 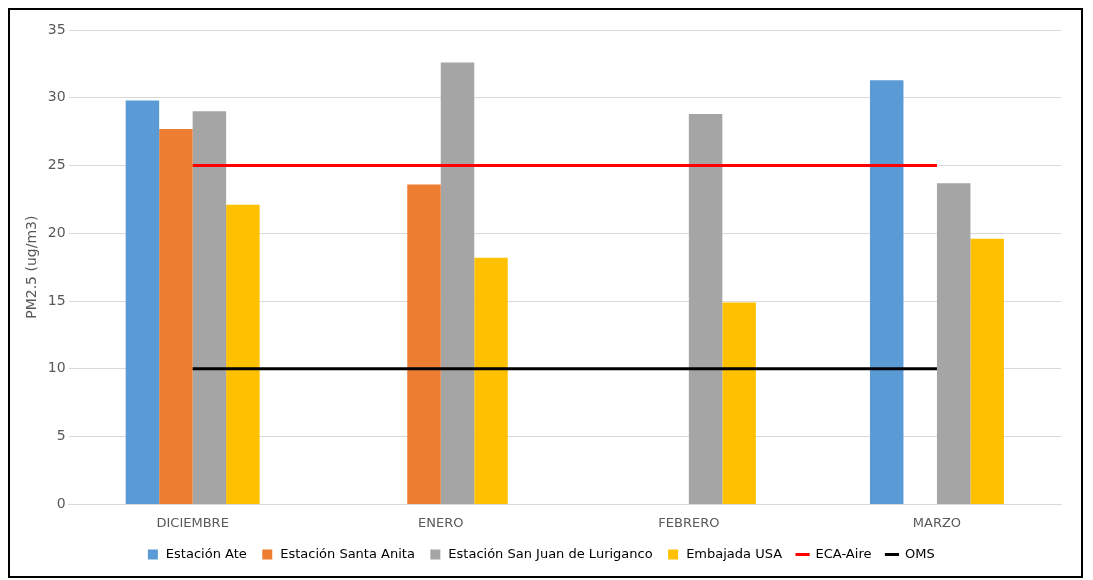 What do you see at coordinates (56, 231) in the screenshot?
I see `y-tick-label: 20` at bounding box center [56, 231].